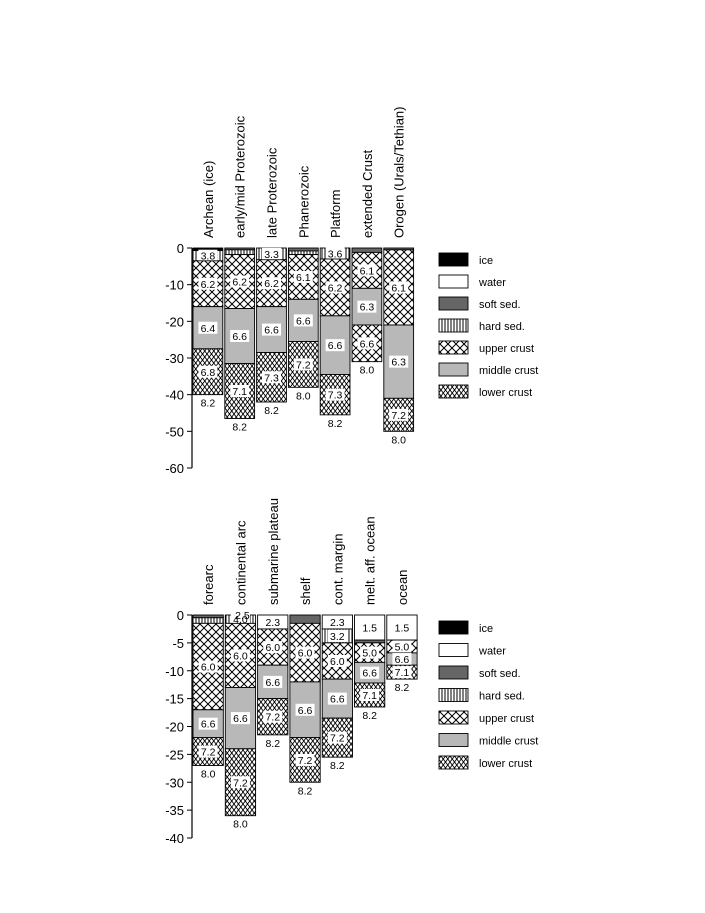  Describe the element at coordinates (486, 261) in the screenshot. I see `legend-label: ice` at that location.